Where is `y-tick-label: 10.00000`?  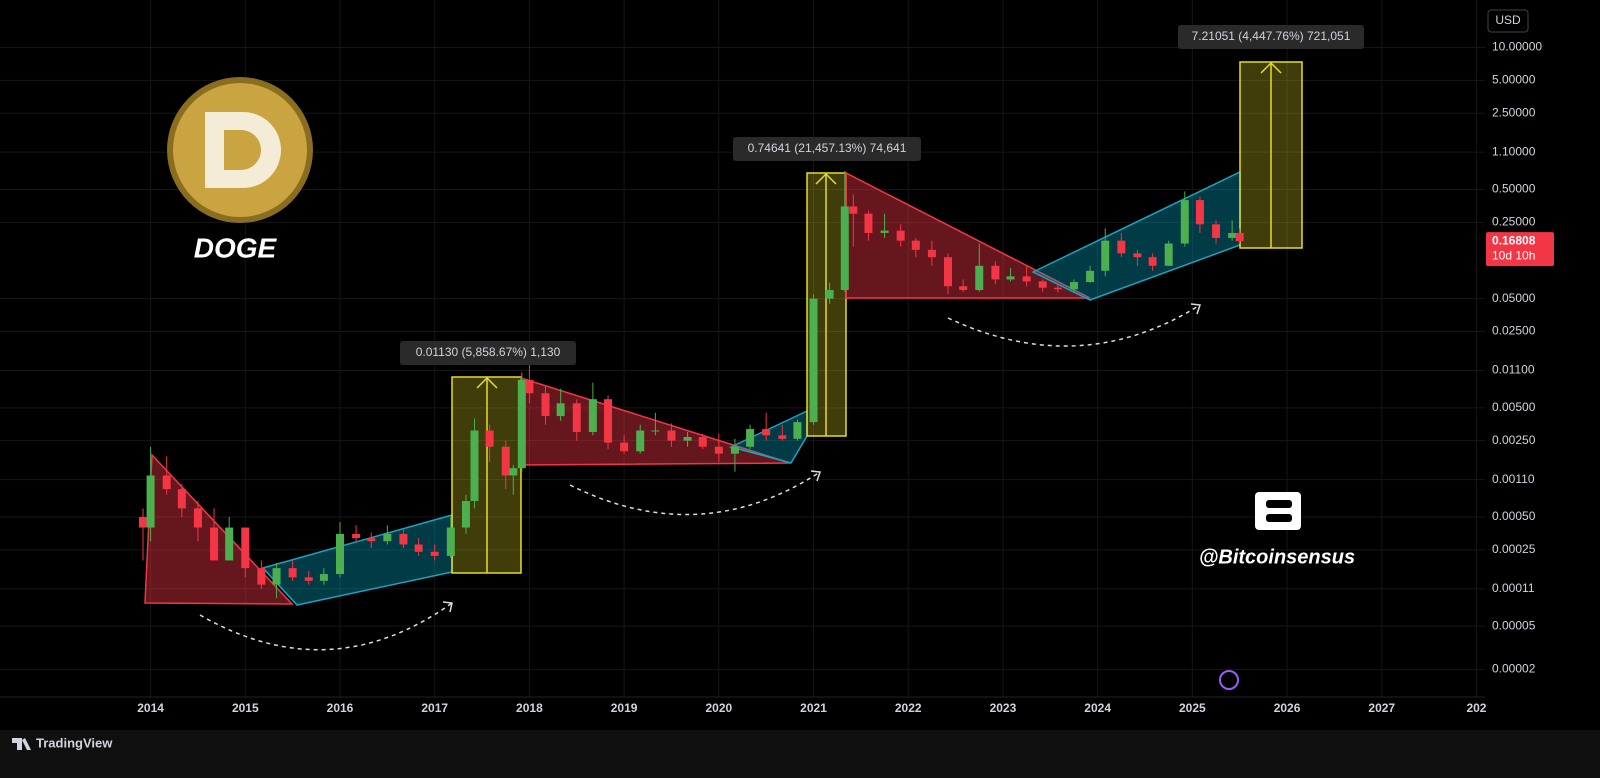
y-tick-label: 10.00000 is located at coordinates (1517, 47).